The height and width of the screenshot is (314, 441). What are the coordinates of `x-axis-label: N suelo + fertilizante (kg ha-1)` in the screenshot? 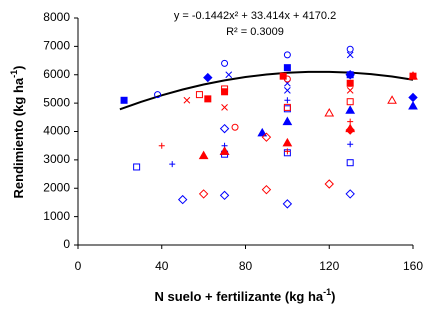 It's located at (244, 295).